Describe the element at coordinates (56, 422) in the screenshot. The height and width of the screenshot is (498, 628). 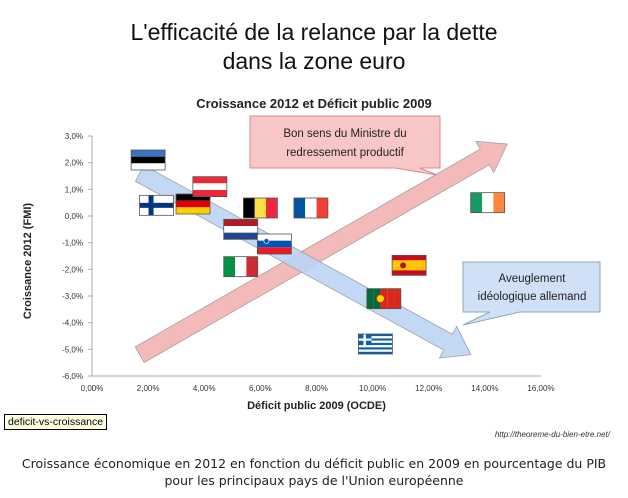
I see `tooltip: deficit-vs-croissance` at that location.